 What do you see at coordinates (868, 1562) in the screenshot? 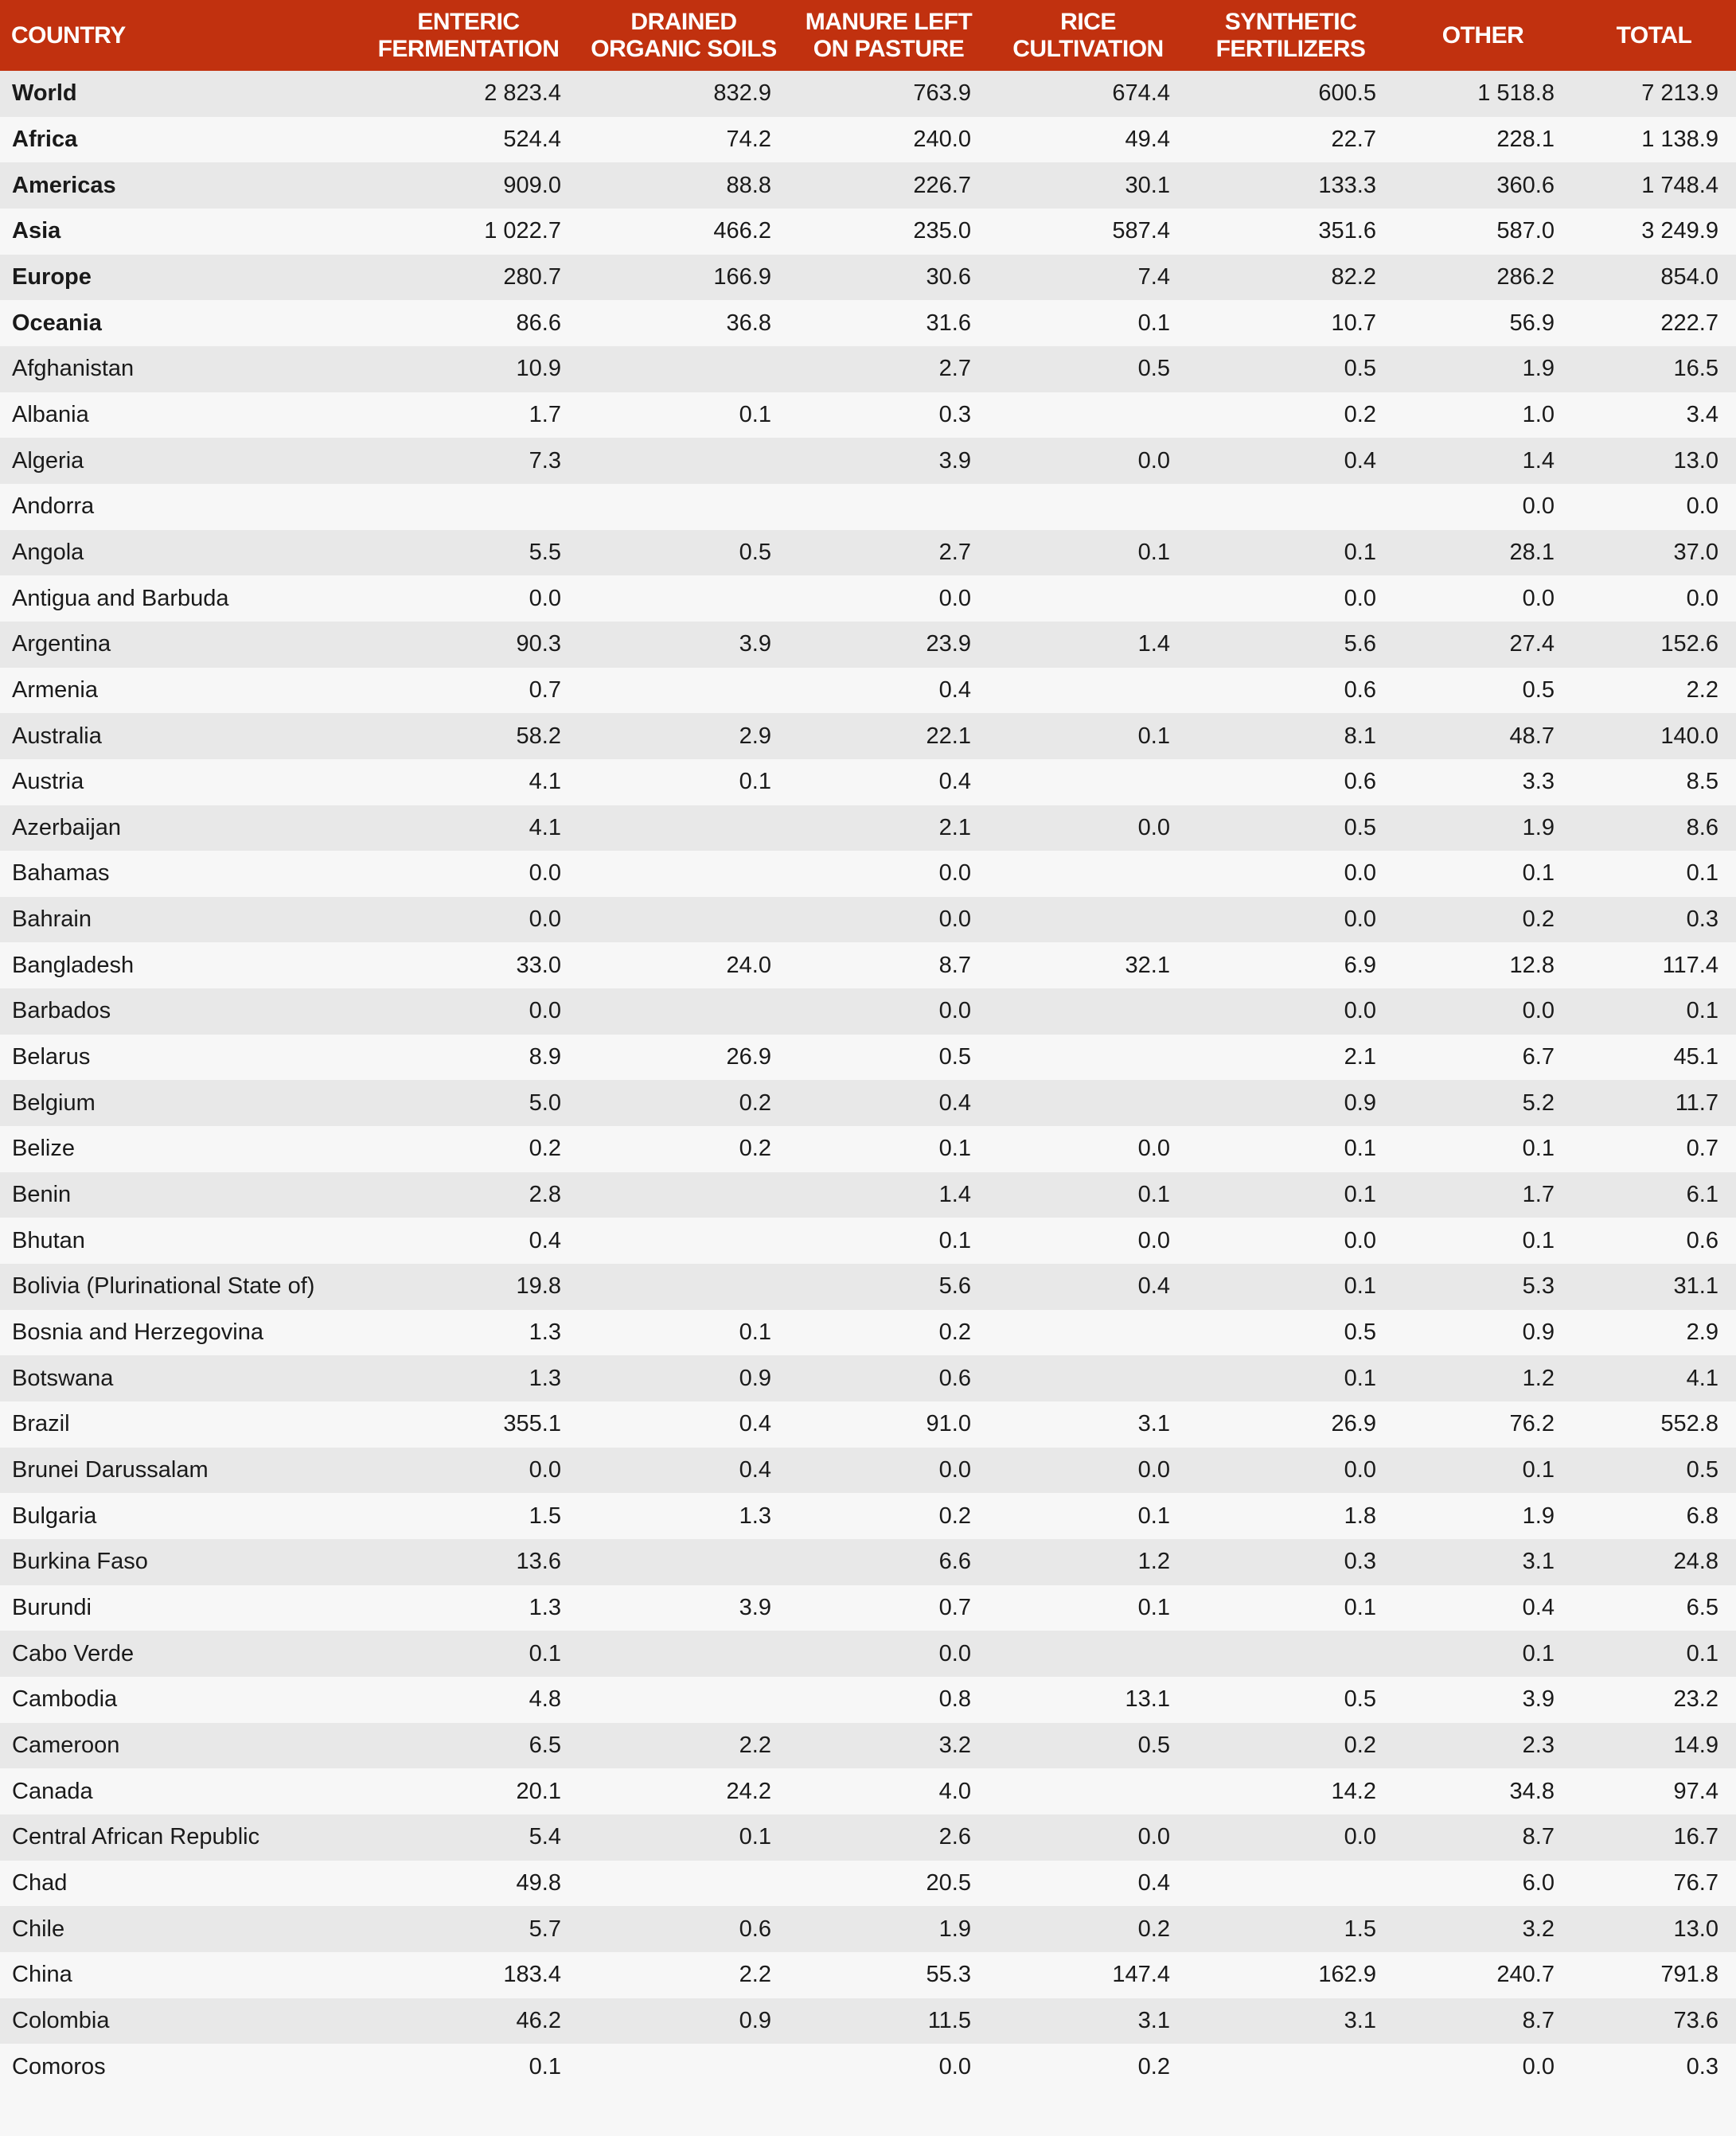
I see `table-row: Burkina Faso 13.6 6.6 1.2 0.3 3.1 24.8` at bounding box center [868, 1562].